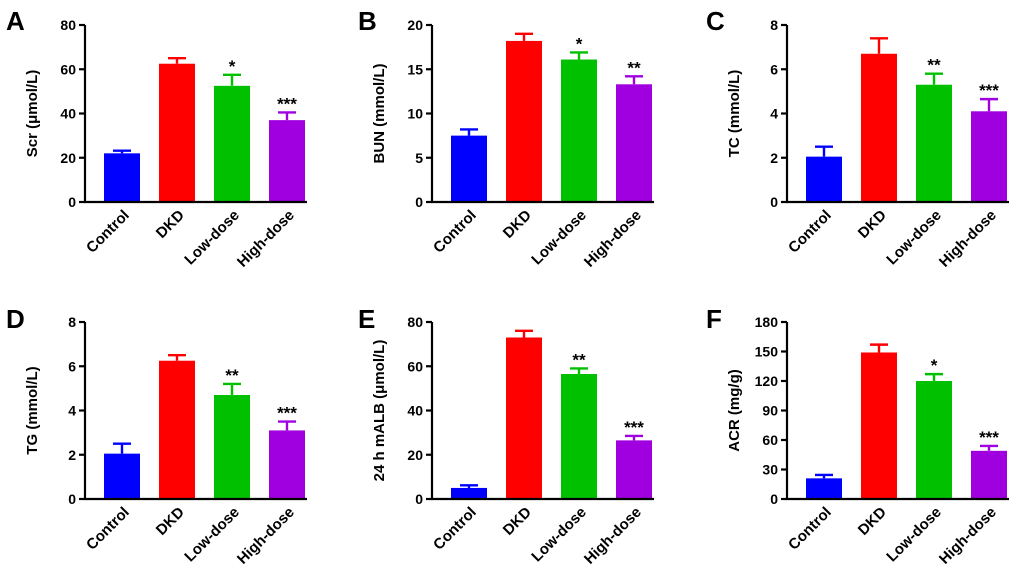 The image size is (1020, 580). I want to click on panel-label: E, so click(366, 319).